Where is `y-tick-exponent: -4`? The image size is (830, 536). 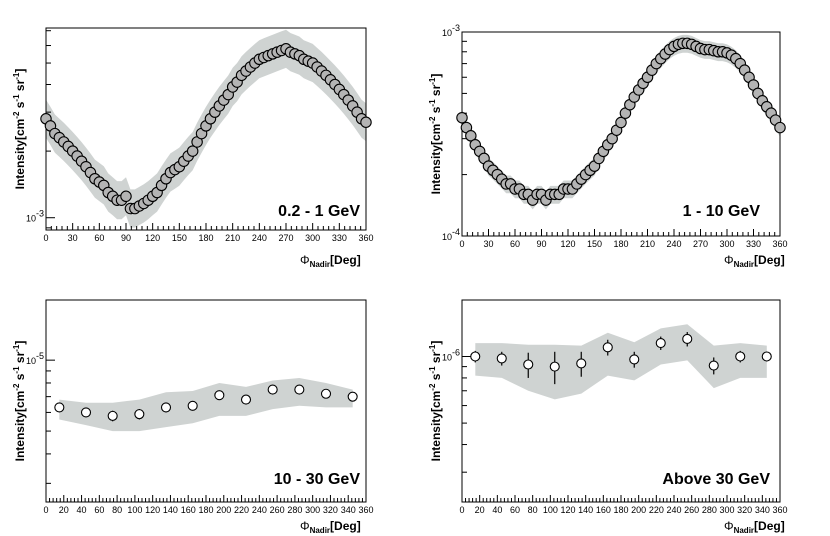
y-tick-exponent: -4 is located at coordinates (456, 232).